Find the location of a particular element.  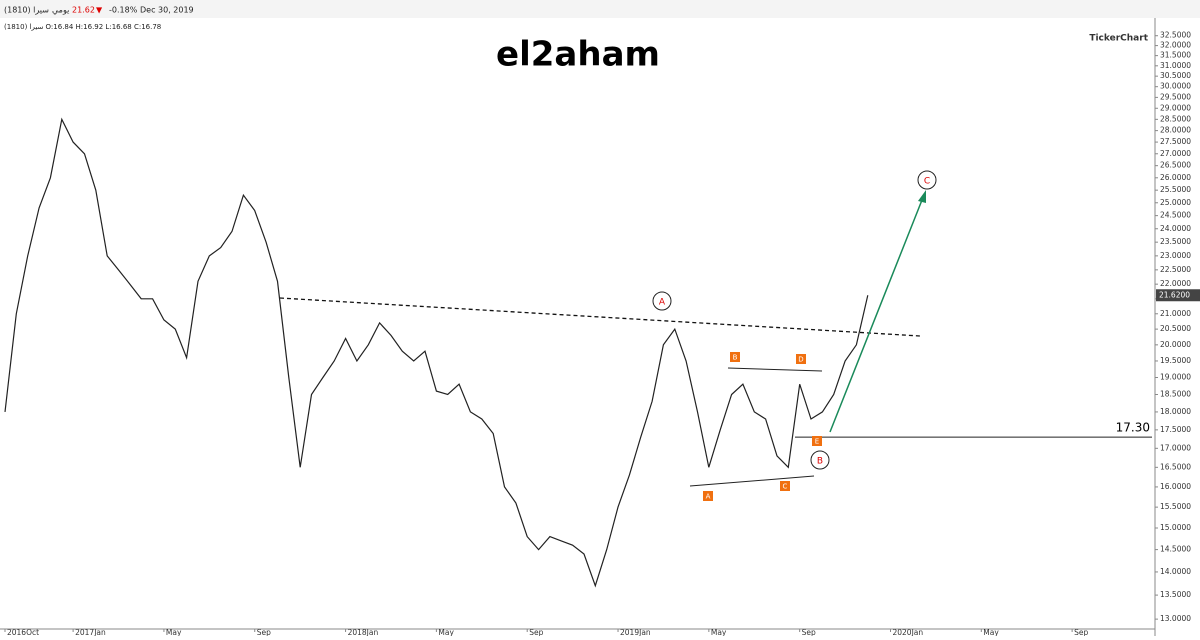

y-tick-label: 23.0000 is located at coordinates (1175, 255).